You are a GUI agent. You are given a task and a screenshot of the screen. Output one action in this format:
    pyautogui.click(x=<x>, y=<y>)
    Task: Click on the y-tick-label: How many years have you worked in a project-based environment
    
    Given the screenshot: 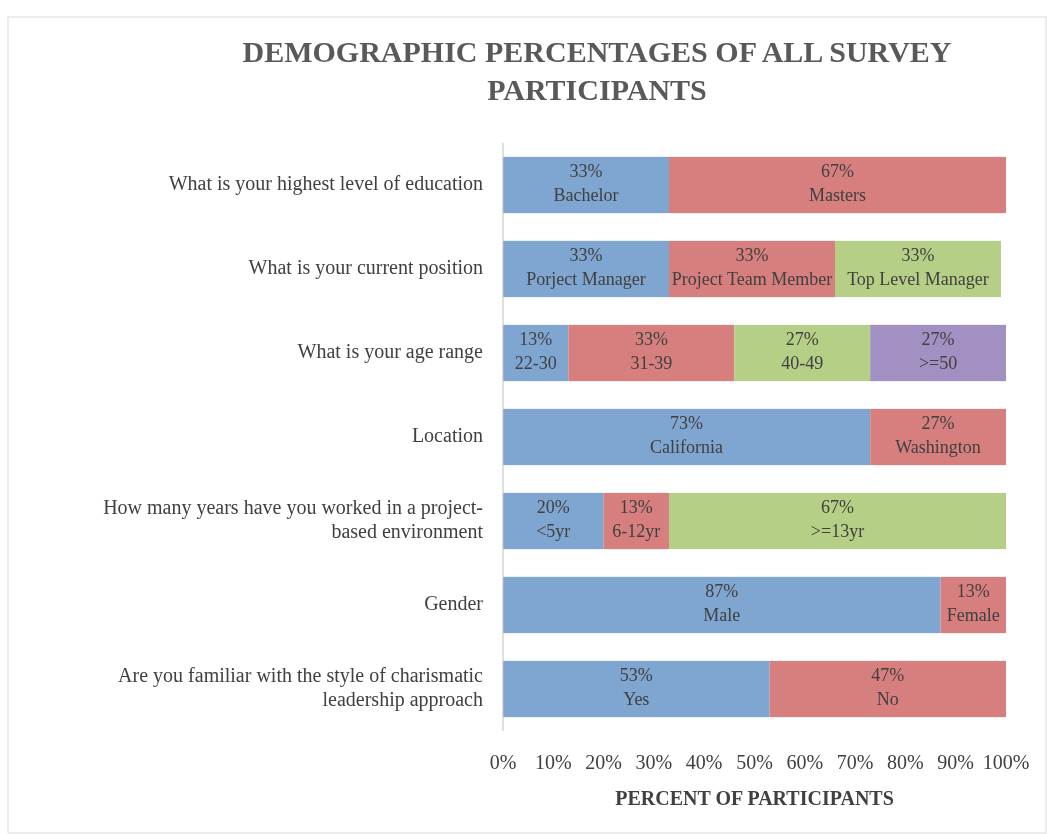 What is the action you would take?
    pyautogui.click(x=293, y=518)
    